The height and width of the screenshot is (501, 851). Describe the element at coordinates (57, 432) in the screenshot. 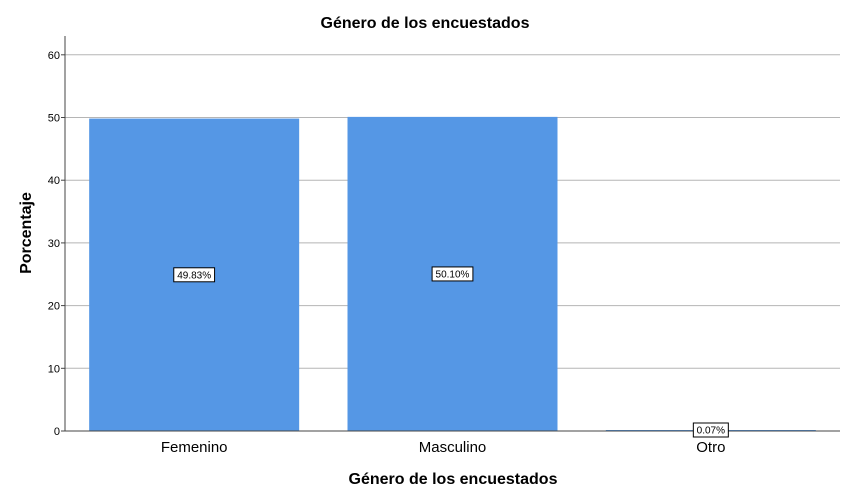

I see `y-tick-label: 0` at that location.